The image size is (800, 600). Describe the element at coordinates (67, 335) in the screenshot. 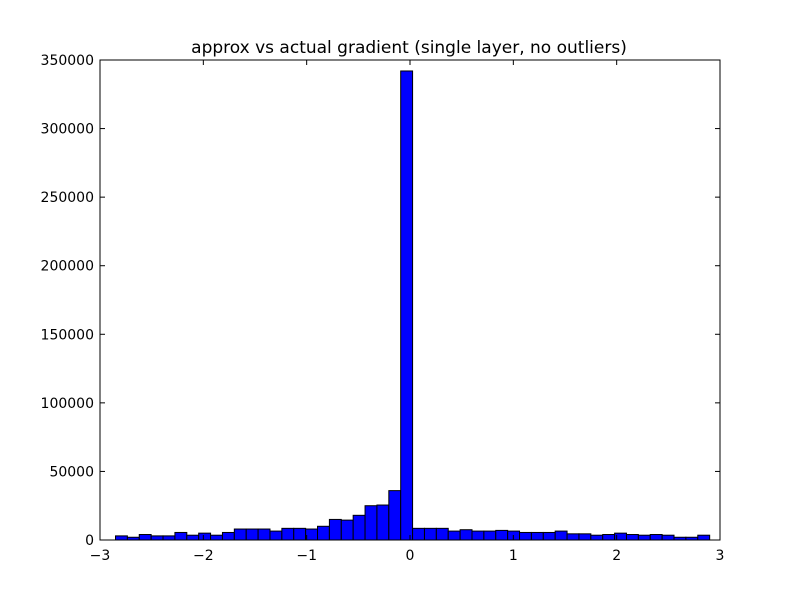

I see `y-tick-label-3: 150000` at that location.